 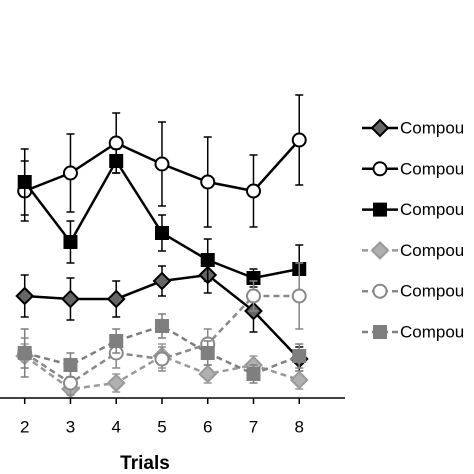 I want to click on x-axis-label: Trials, so click(x=145, y=463).